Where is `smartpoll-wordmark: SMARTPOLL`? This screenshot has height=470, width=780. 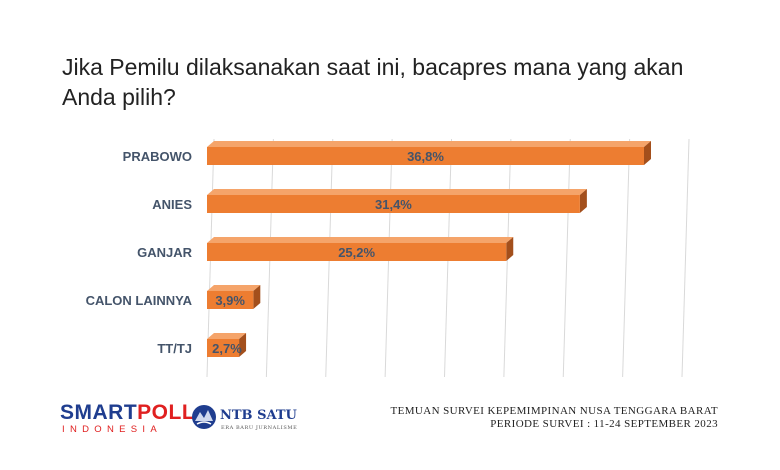 smartpoll-wordmark: SMARTPOLL is located at coordinates (127, 413).